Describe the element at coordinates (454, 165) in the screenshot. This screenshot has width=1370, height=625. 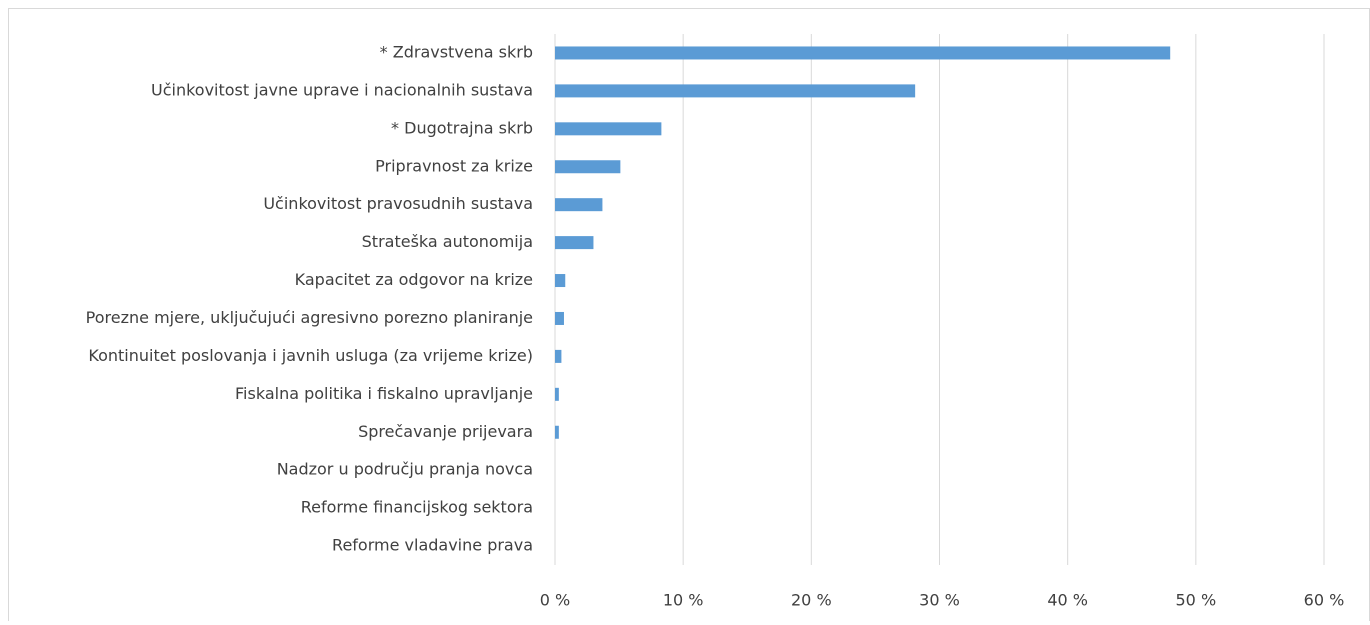
I see `y-tick-label: Pripravnost za krize` at that location.